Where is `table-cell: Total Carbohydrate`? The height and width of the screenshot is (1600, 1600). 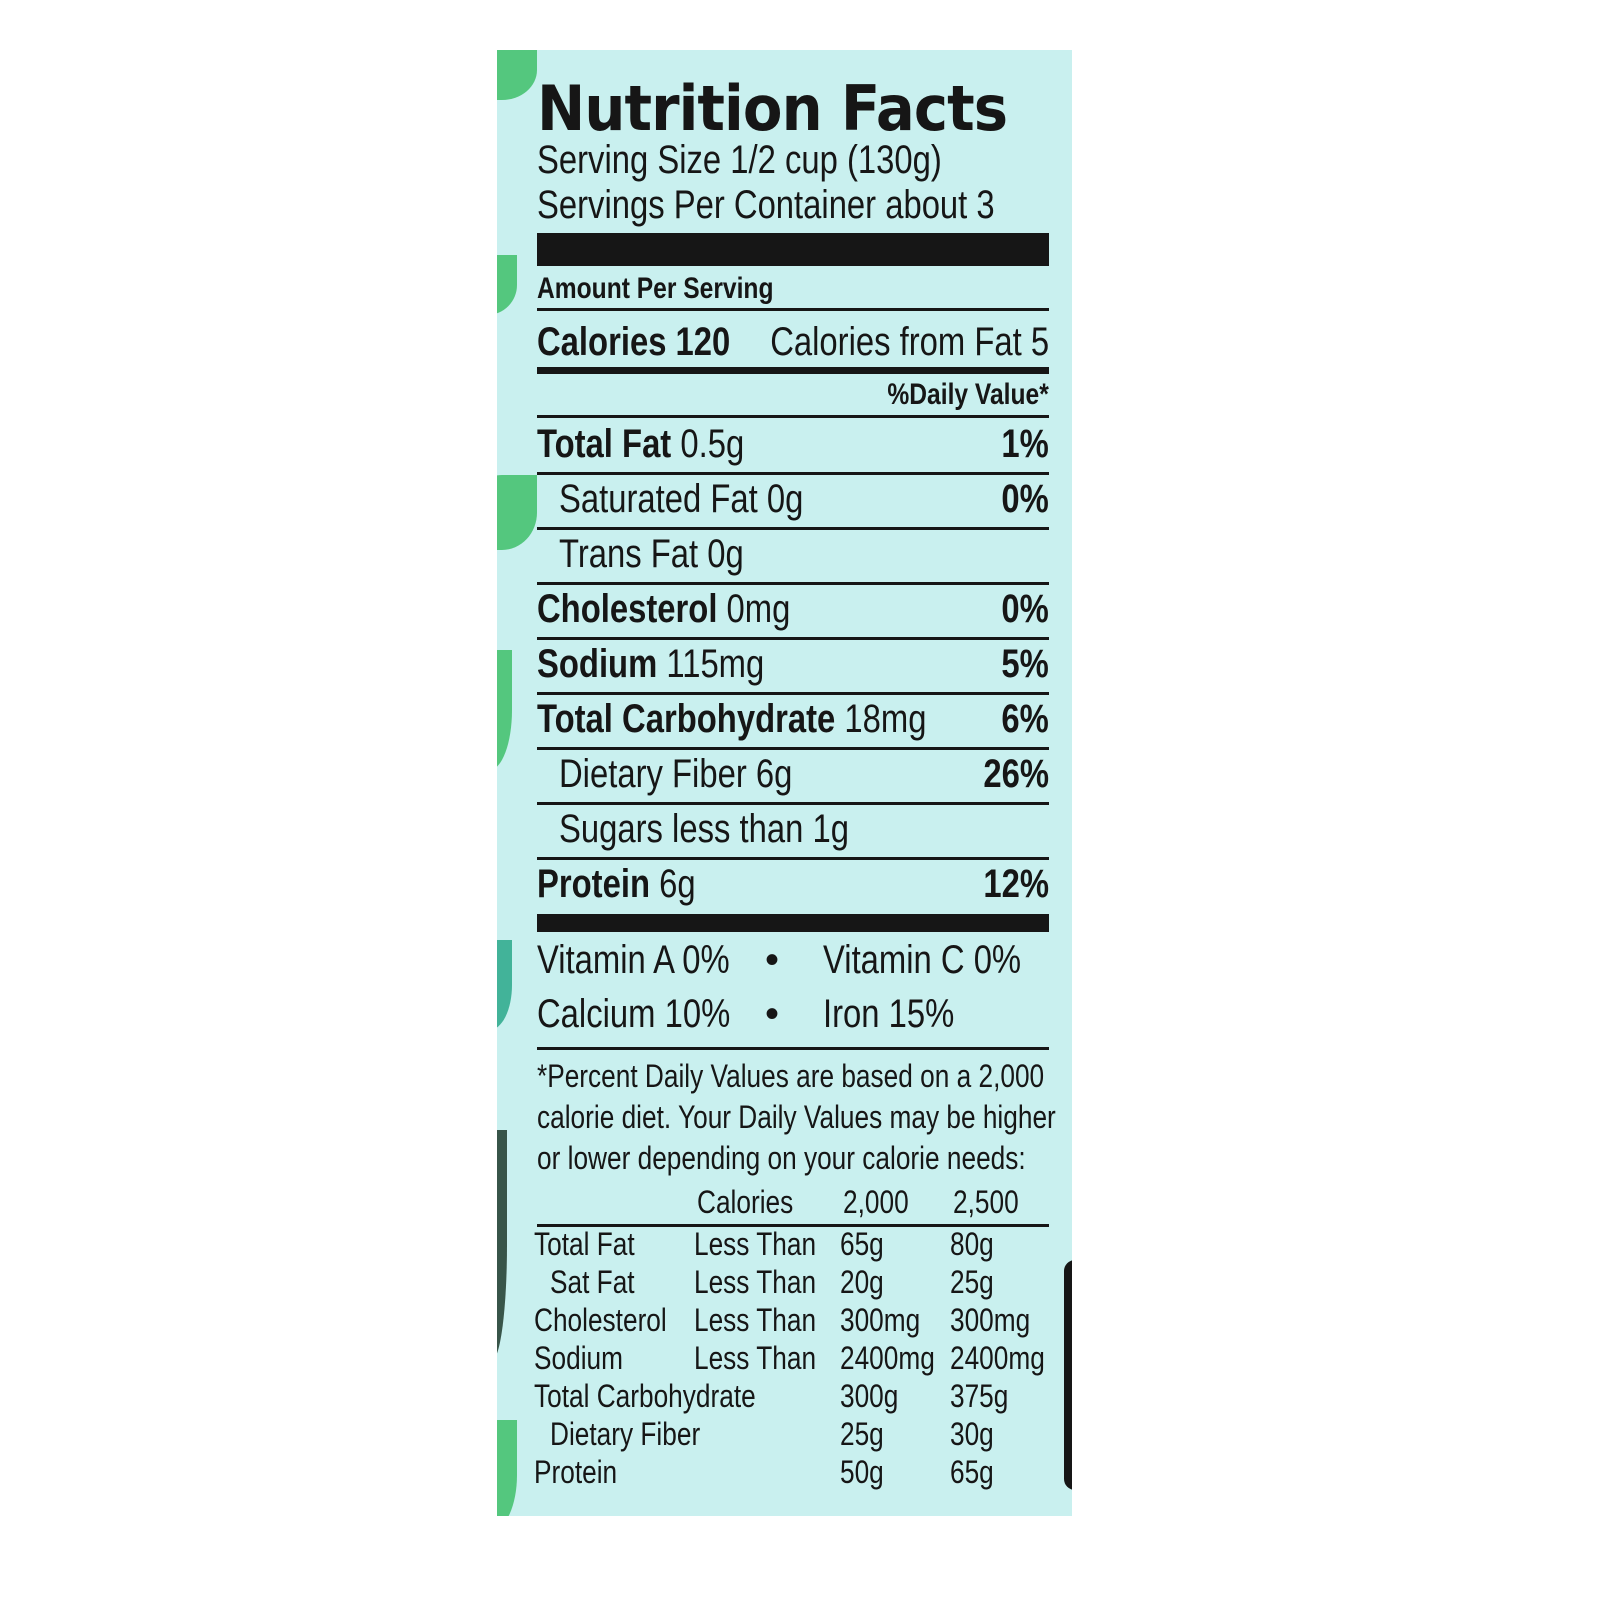
table-cell: Total Carbohydrate is located at coordinates (645, 1396).